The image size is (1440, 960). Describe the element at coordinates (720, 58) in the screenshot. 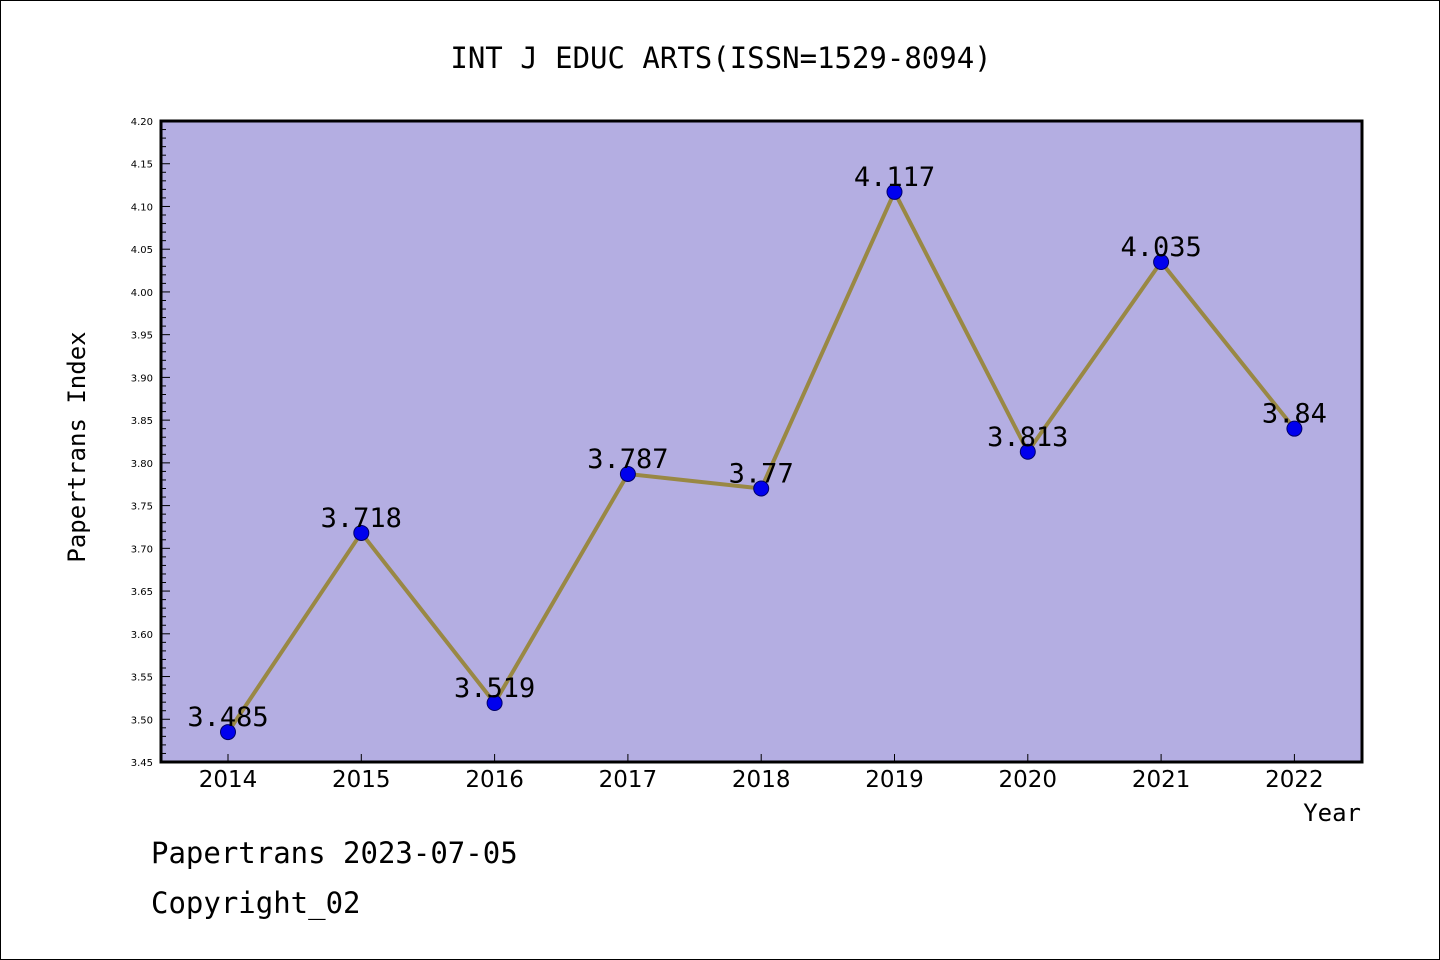

I see `chart-title: INT J EDUC ARTS(ISSN=1529-8094)` at that location.